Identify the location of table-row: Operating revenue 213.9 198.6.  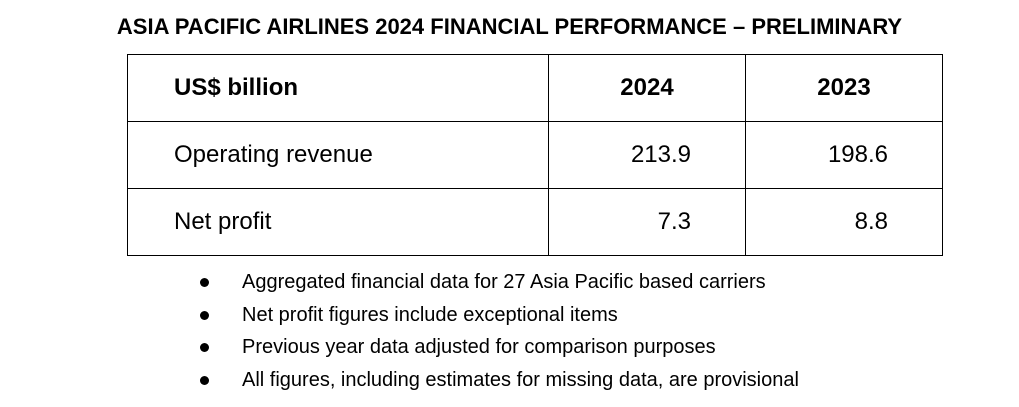
(535, 155).